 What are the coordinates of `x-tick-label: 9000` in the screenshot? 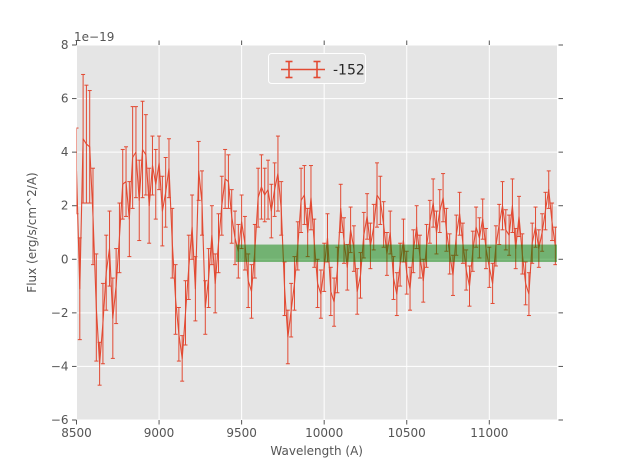 It's located at (159, 433).